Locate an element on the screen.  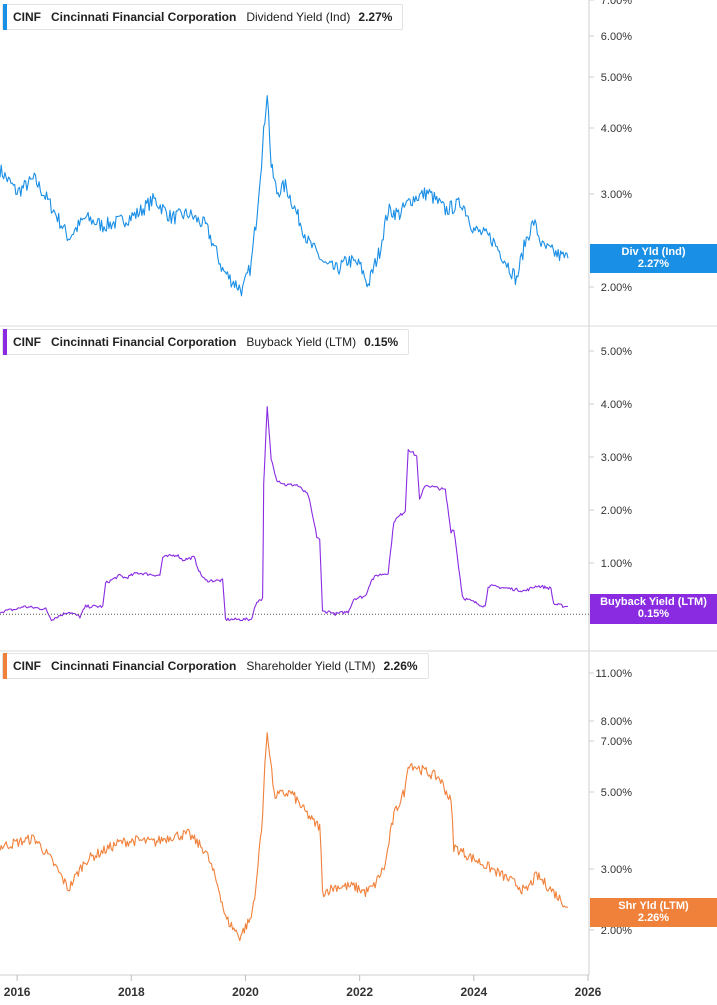
x-tick-label: 2016 is located at coordinates (17, 992).